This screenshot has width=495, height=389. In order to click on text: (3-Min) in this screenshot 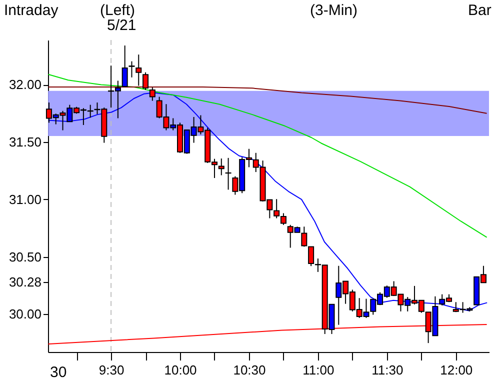, I will do `click(334, 10)`.